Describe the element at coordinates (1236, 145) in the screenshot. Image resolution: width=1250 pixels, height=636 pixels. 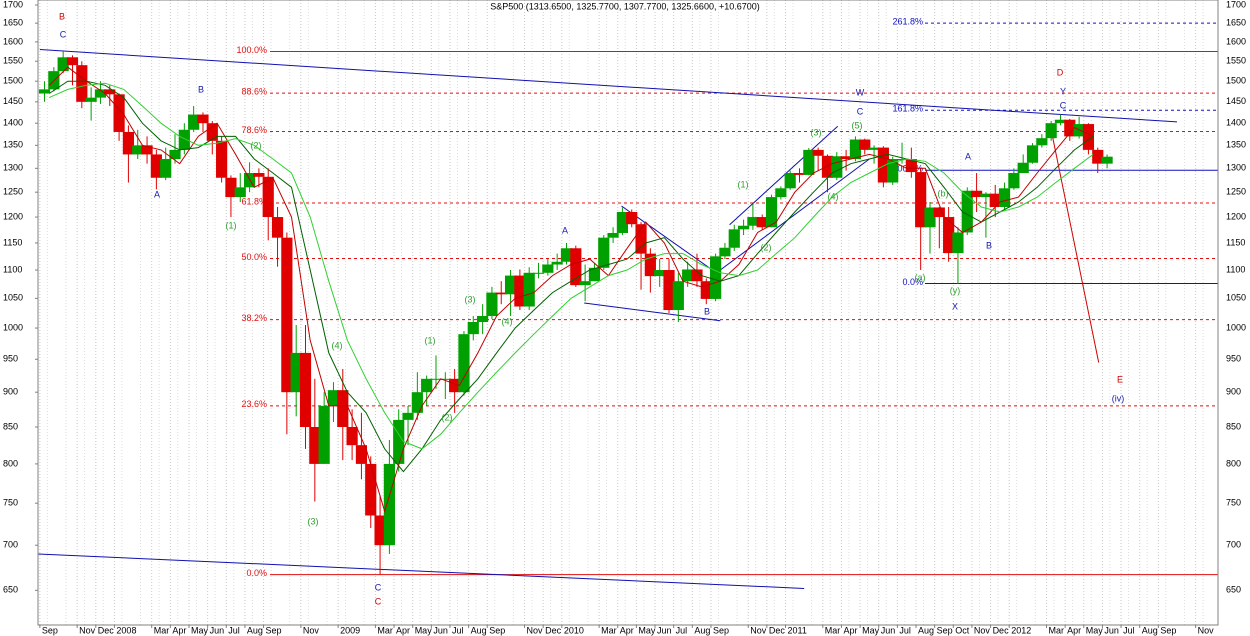
I see `y-tick-label-right: 1350` at that location.